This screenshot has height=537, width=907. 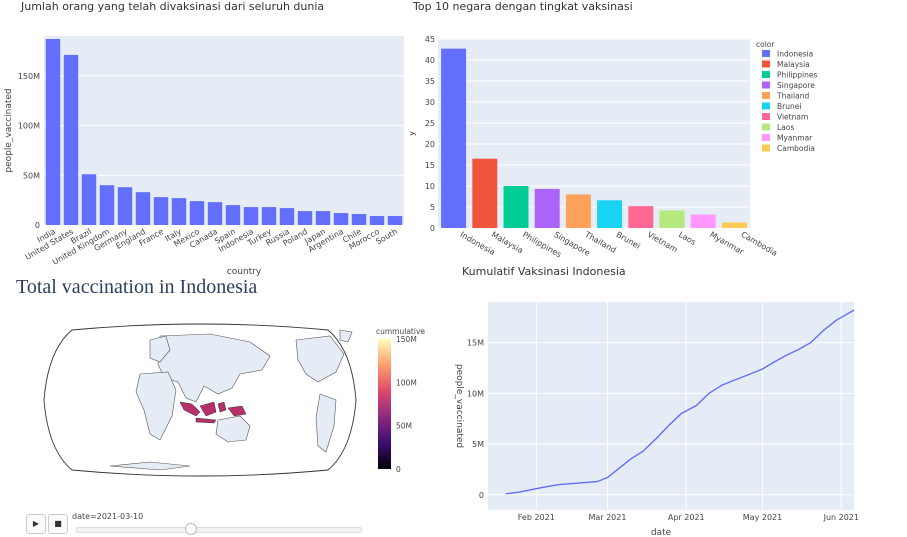 What do you see at coordinates (430, 123) in the screenshot?
I see `y-tick-label: 25` at bounding box center [430, 123].